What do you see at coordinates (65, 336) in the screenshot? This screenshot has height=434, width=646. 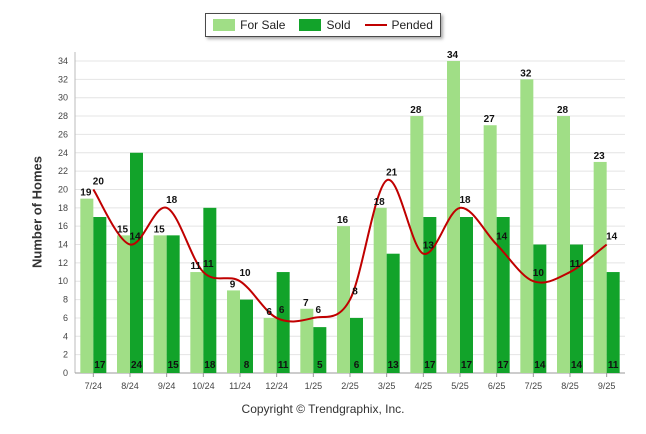 I see `y-tick-label: 4` at bounding box center [65, 336].